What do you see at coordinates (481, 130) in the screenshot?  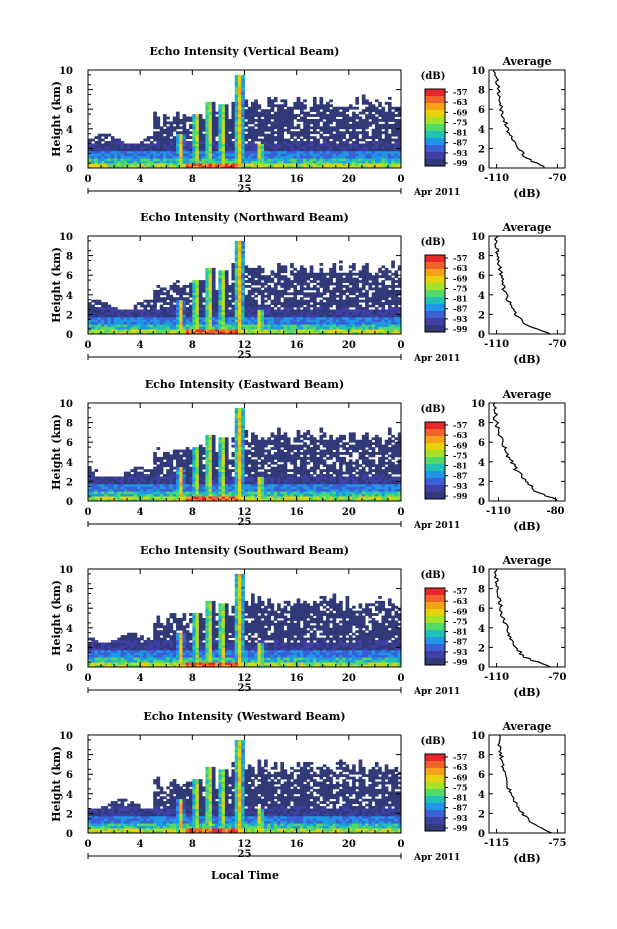 I see `avg-y-tick-label: 4` at bounding box center [481, 130].